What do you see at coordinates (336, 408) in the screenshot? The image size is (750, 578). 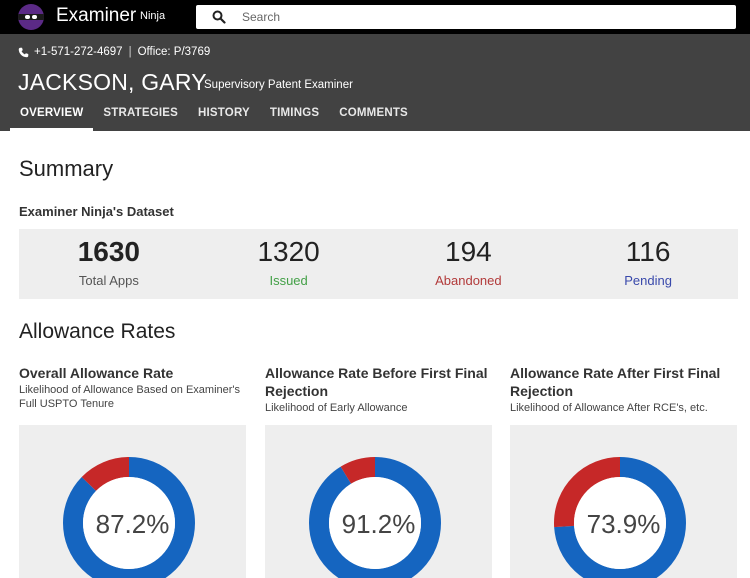 I see `card-subtitle: Likelihood of Early Allowance` at bounding box center [336, 408].